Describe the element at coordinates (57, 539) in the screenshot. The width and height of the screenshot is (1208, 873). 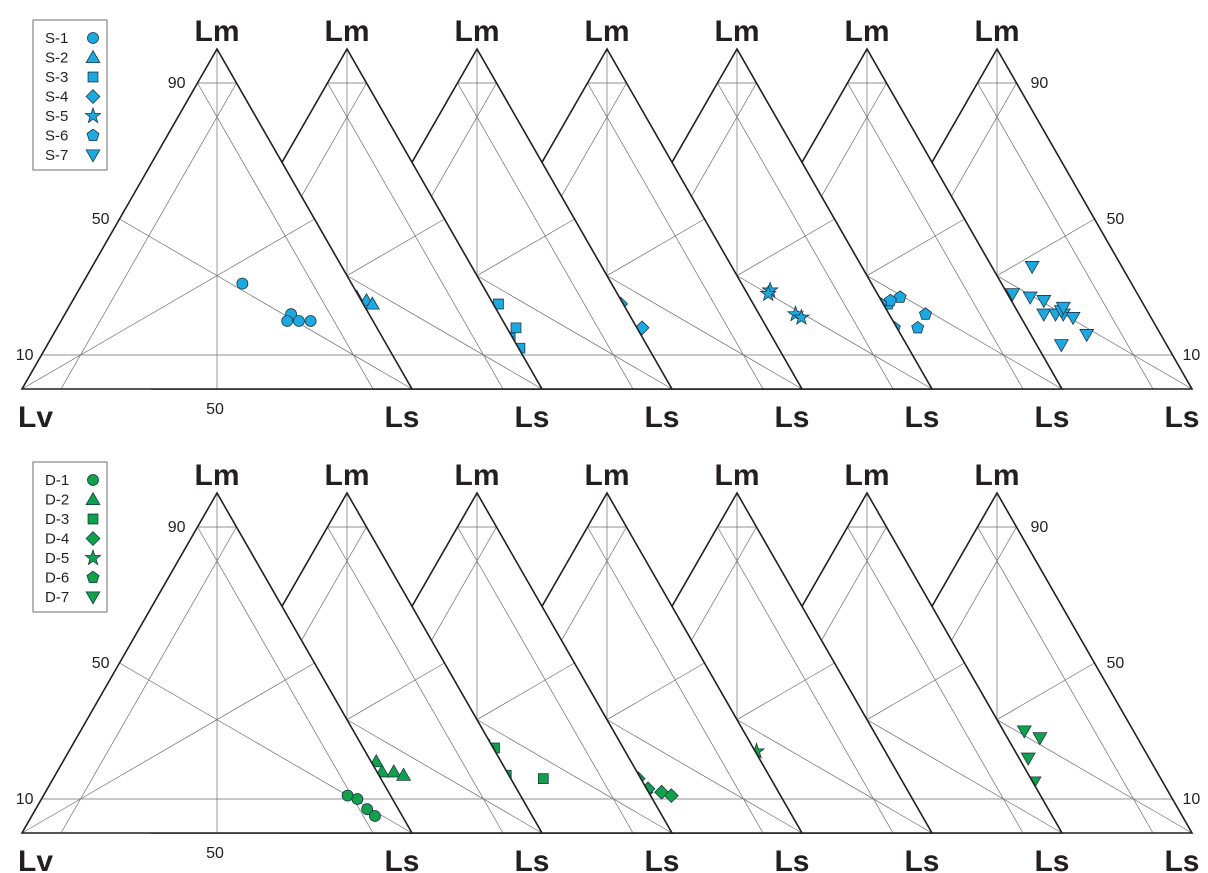
I see `legend-label-d-4: D-4` at that location.